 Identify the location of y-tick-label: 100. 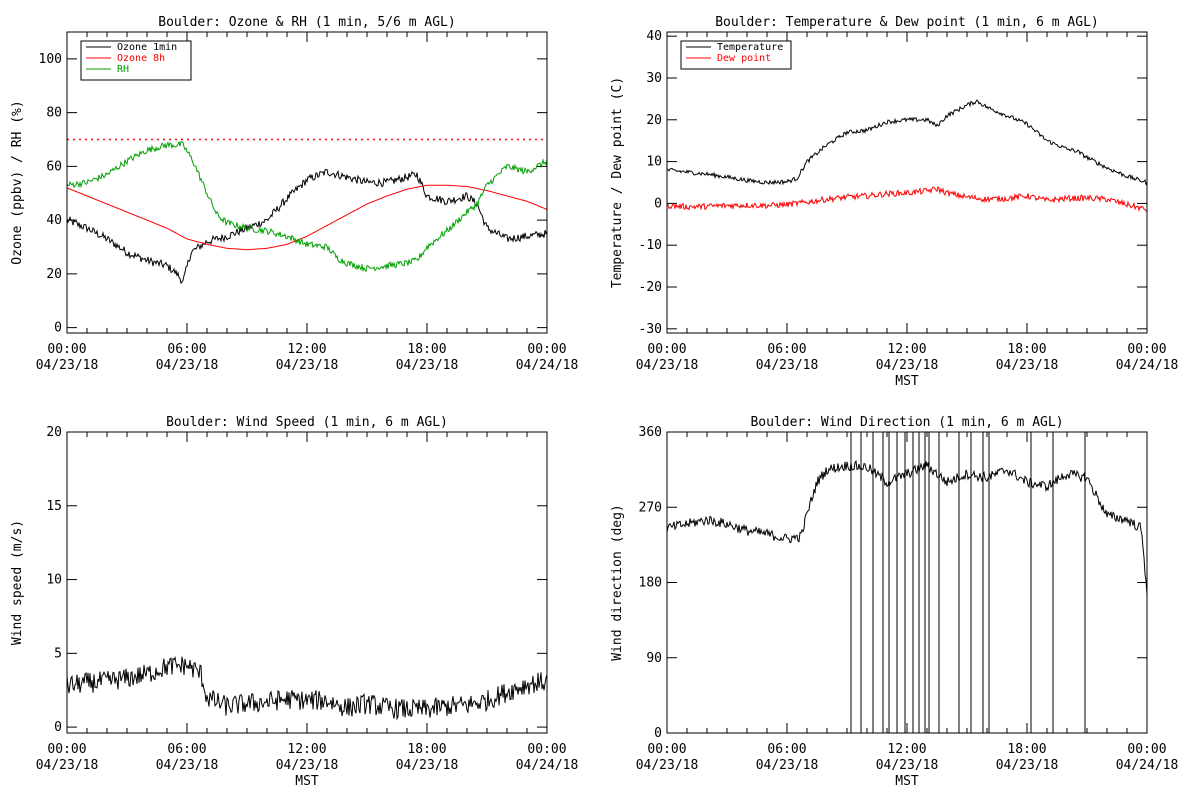
(50, 59).